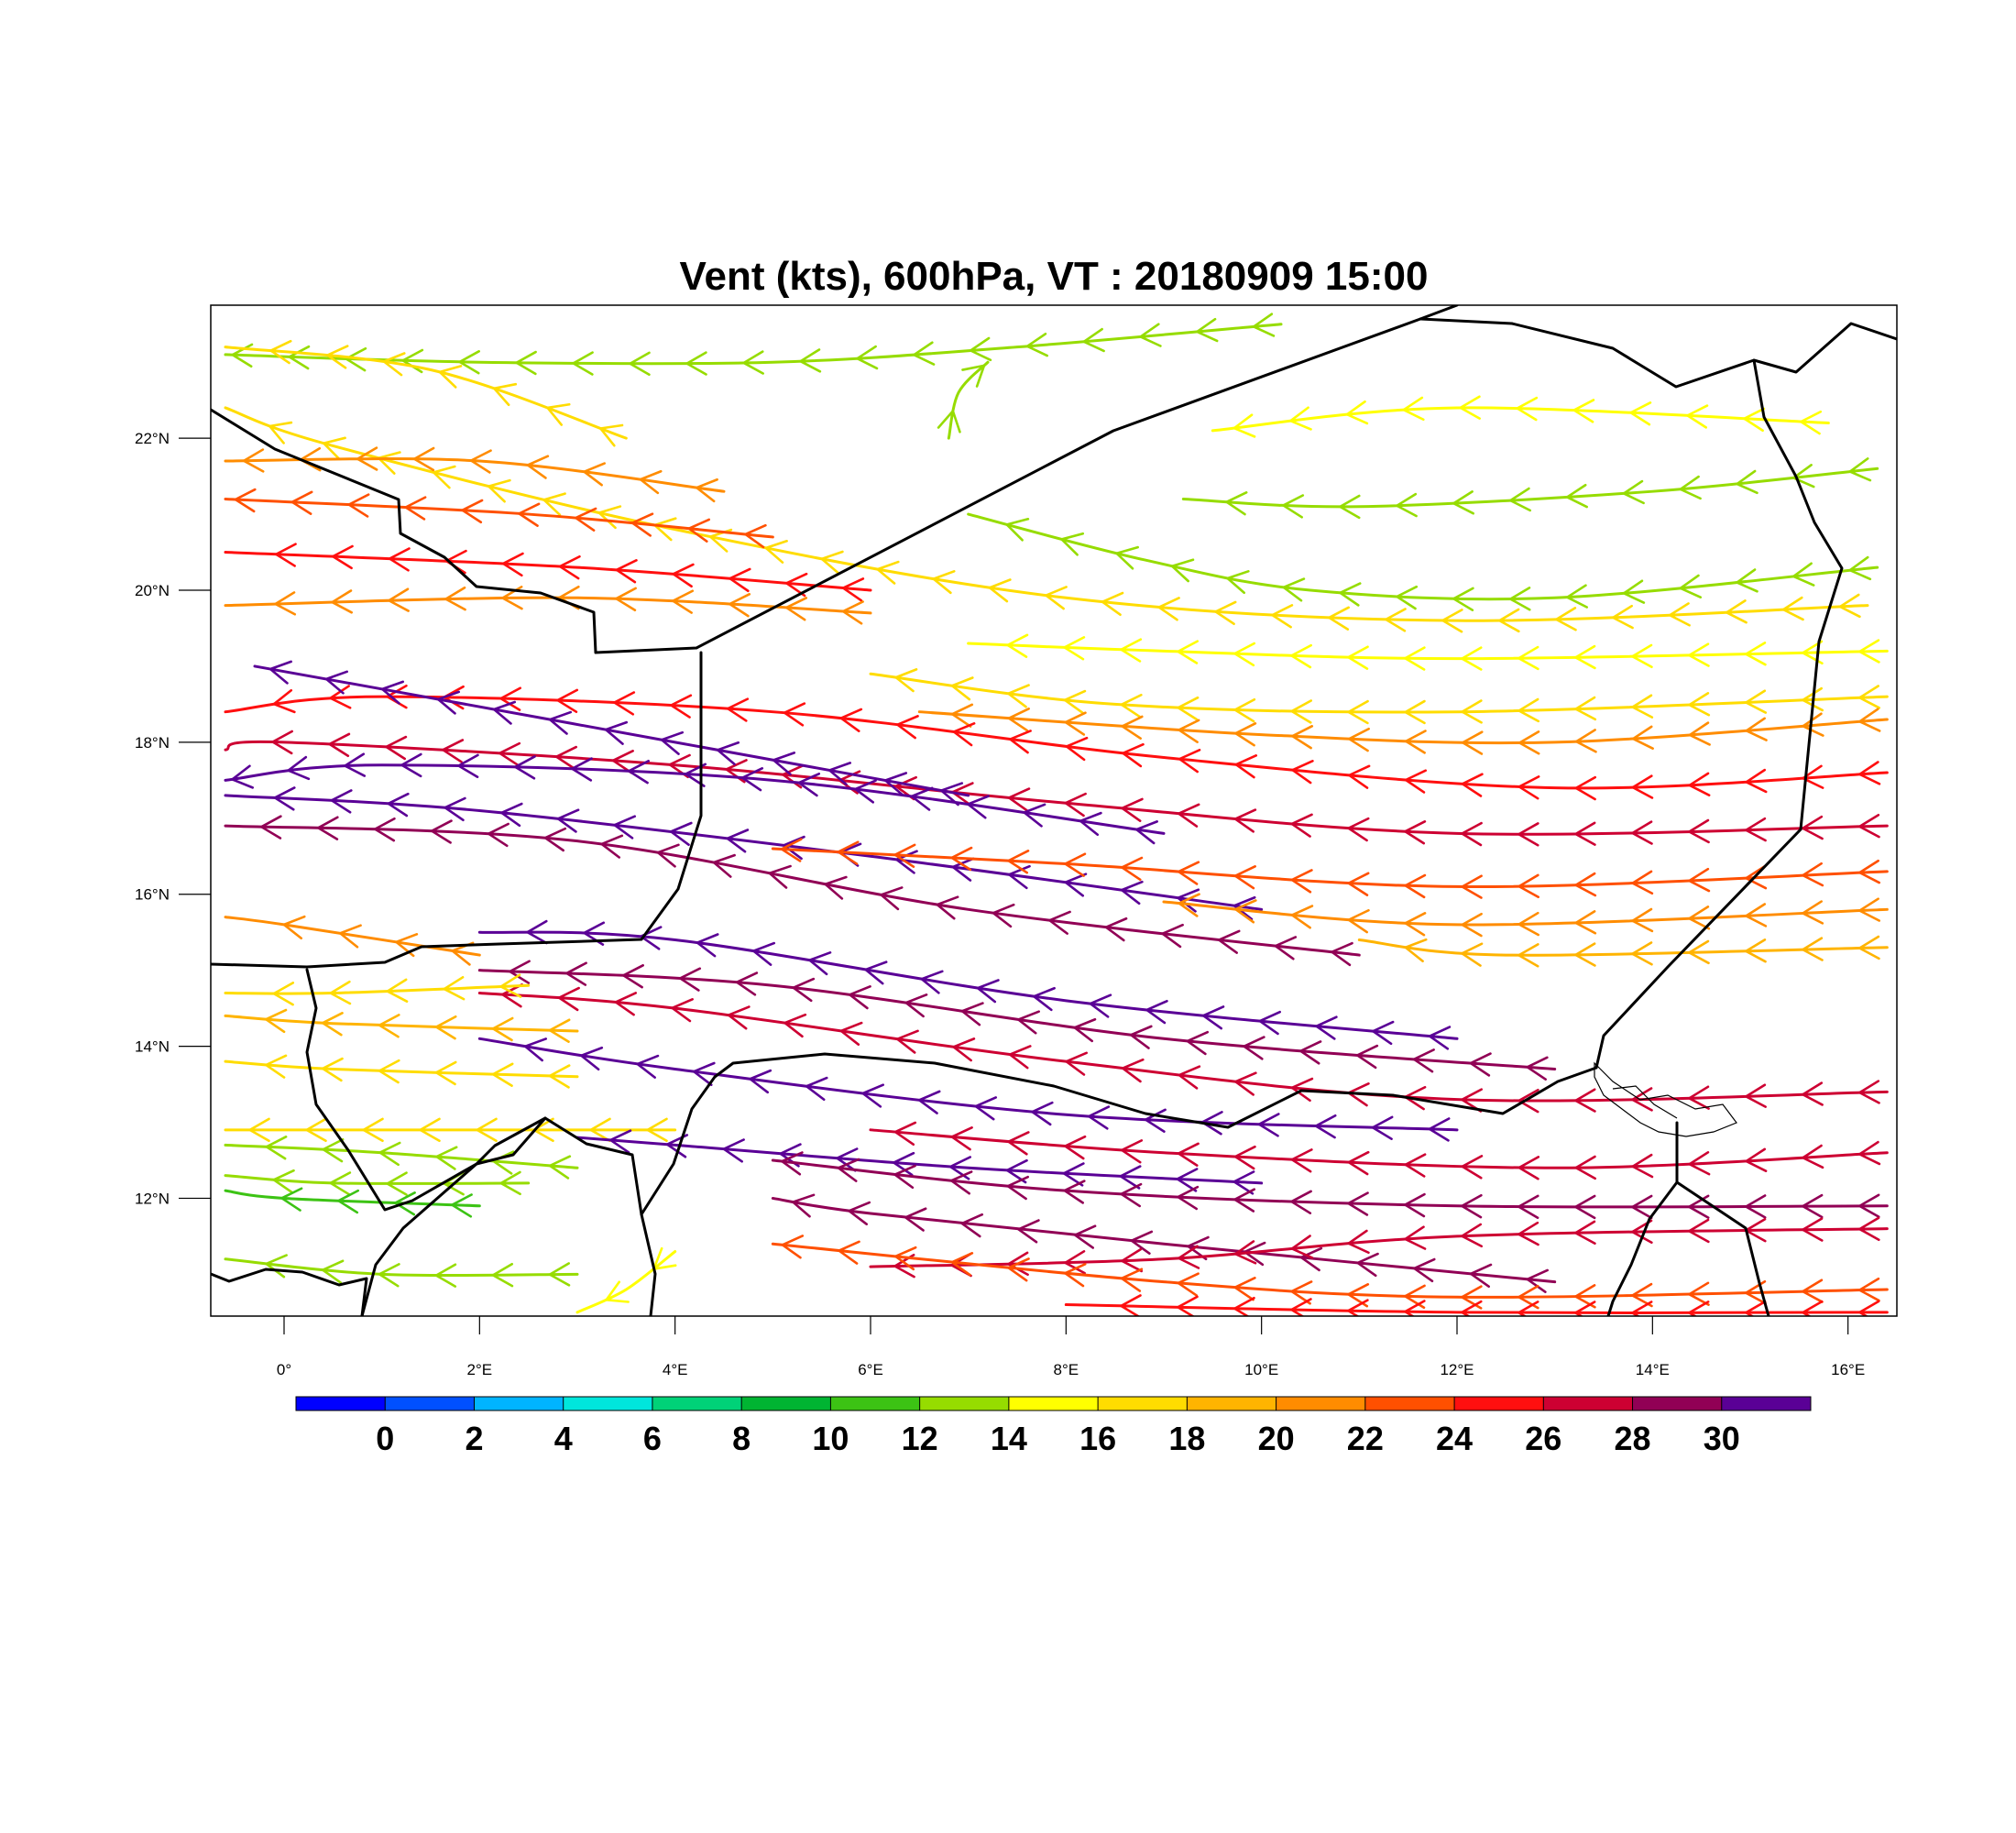  I want to click on x-tick-label: 2°E, so click(480, 1369).